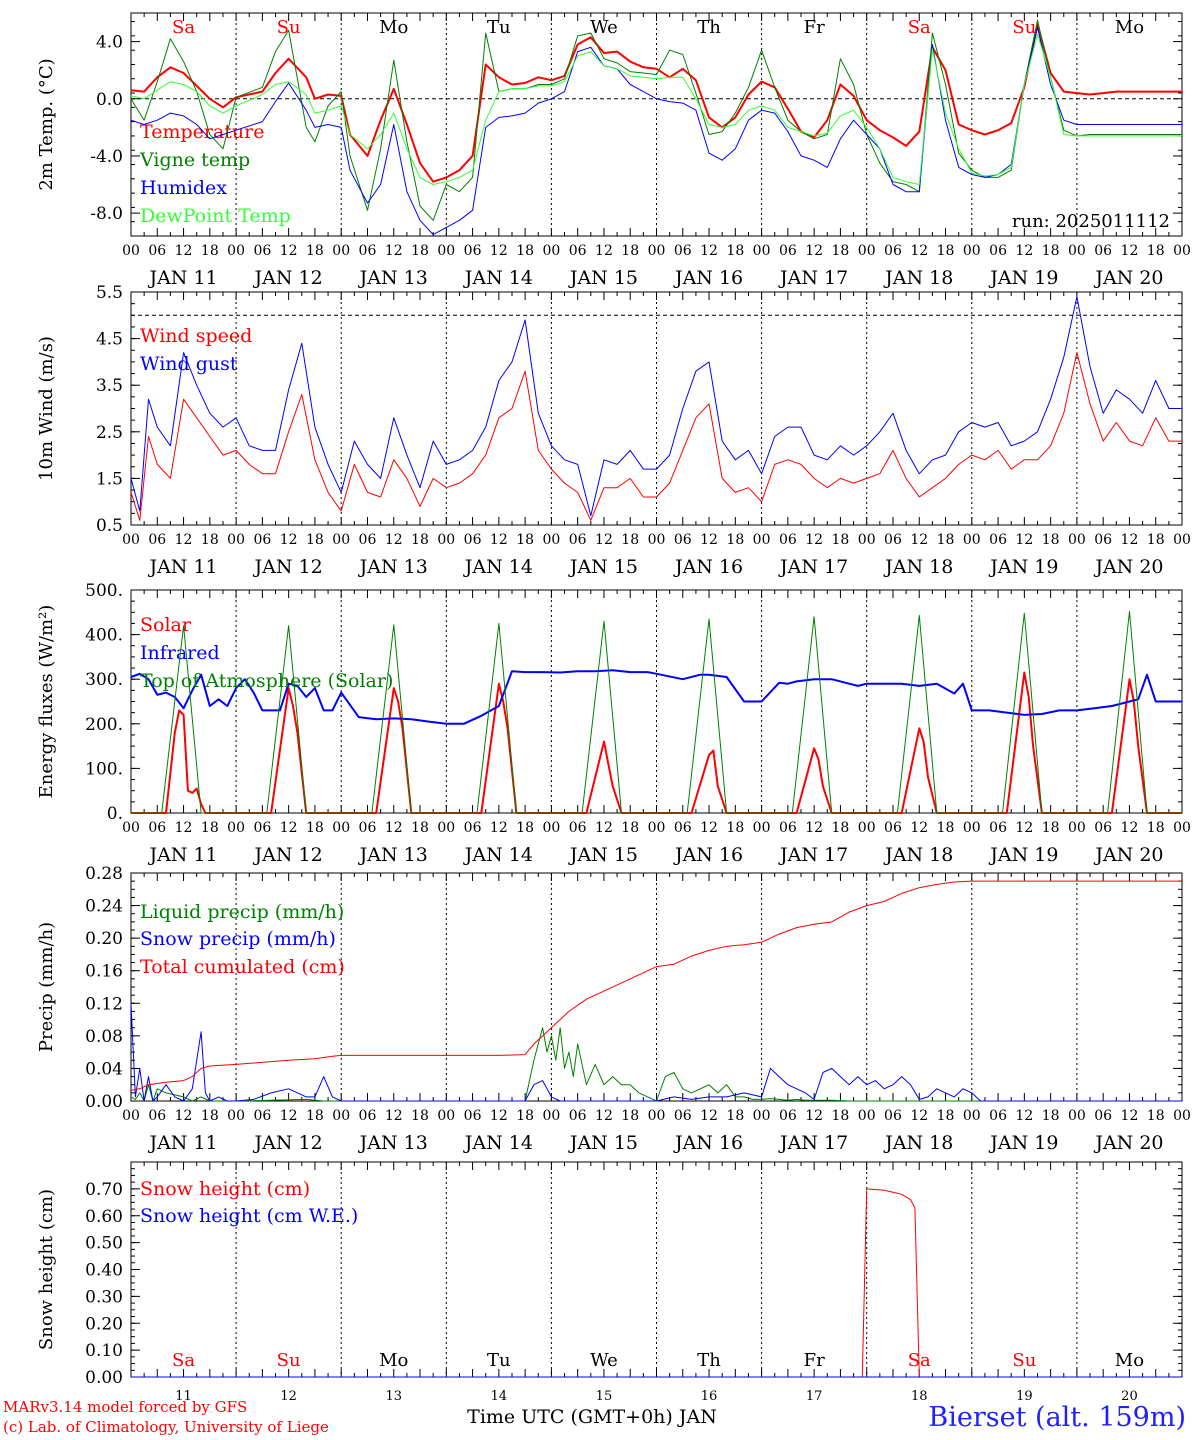 This screenshot has height=1440, width=1194. I want to click on station-label: Bierset (alt. 159m), so click(1057, 1417).